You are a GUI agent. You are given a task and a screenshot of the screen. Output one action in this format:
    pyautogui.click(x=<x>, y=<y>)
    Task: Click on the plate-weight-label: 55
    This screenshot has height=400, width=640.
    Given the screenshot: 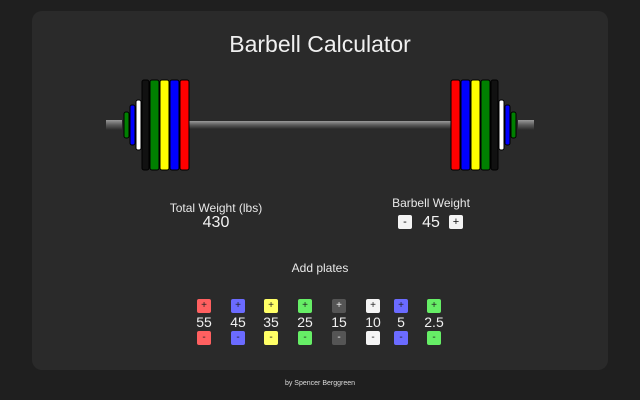 What is the action you would take?
    pyautogui.click(x=204, y=322)
    